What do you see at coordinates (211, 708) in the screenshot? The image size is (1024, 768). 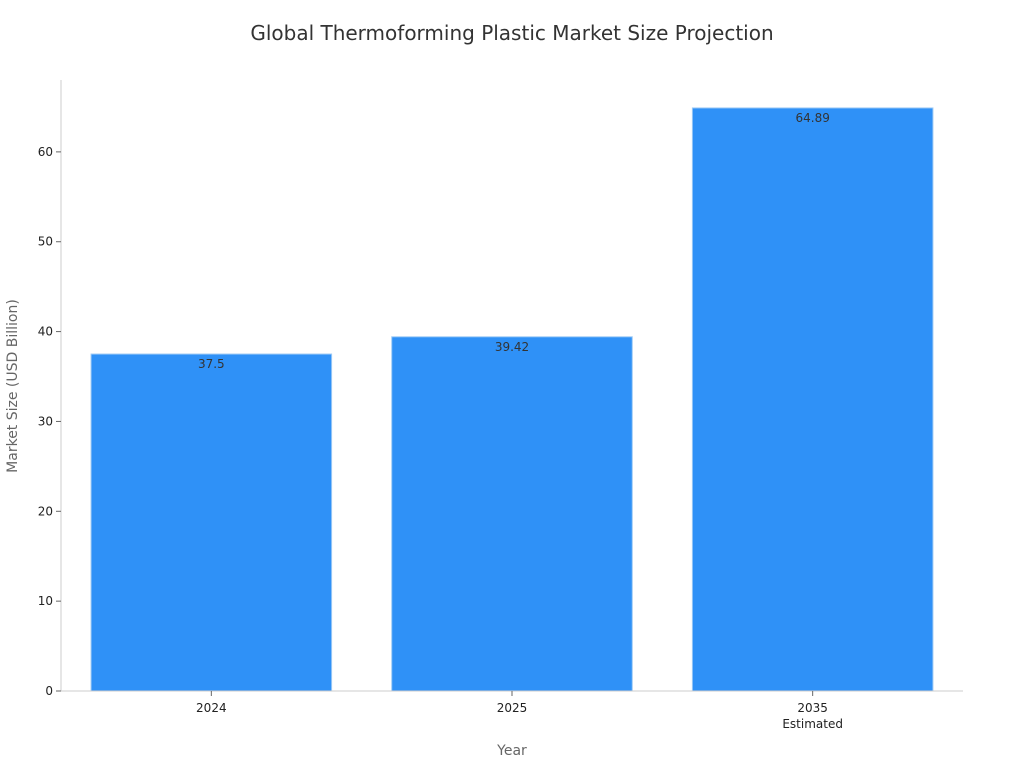 I see `x-tick-label: 2024` at bounding box center [211, 708].